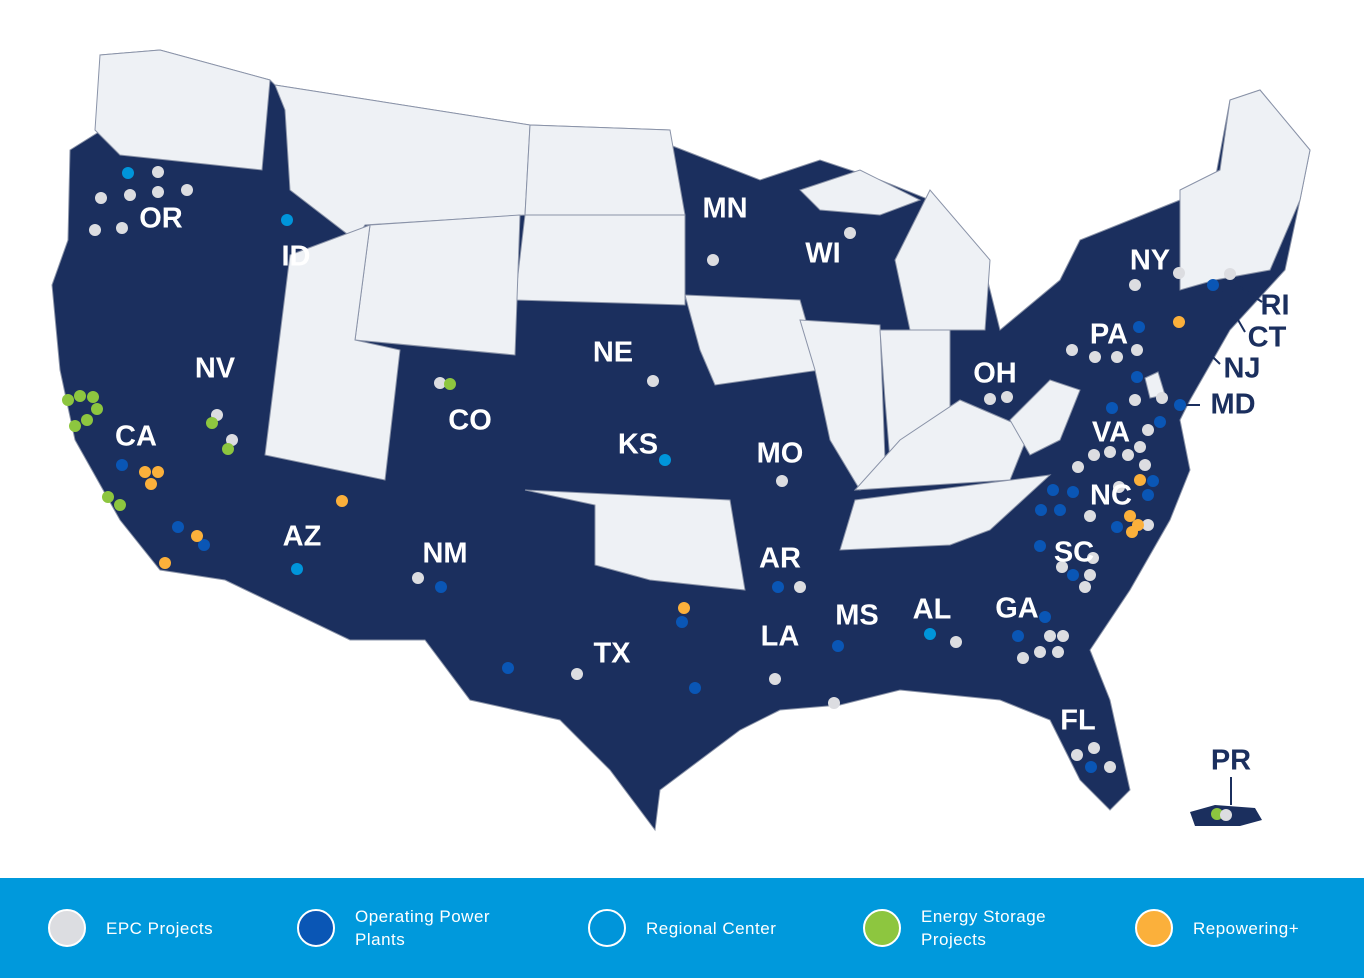 The height and width of the screenshot is (978, 1364). I want to click on state-label: OR, so click(161, 219).